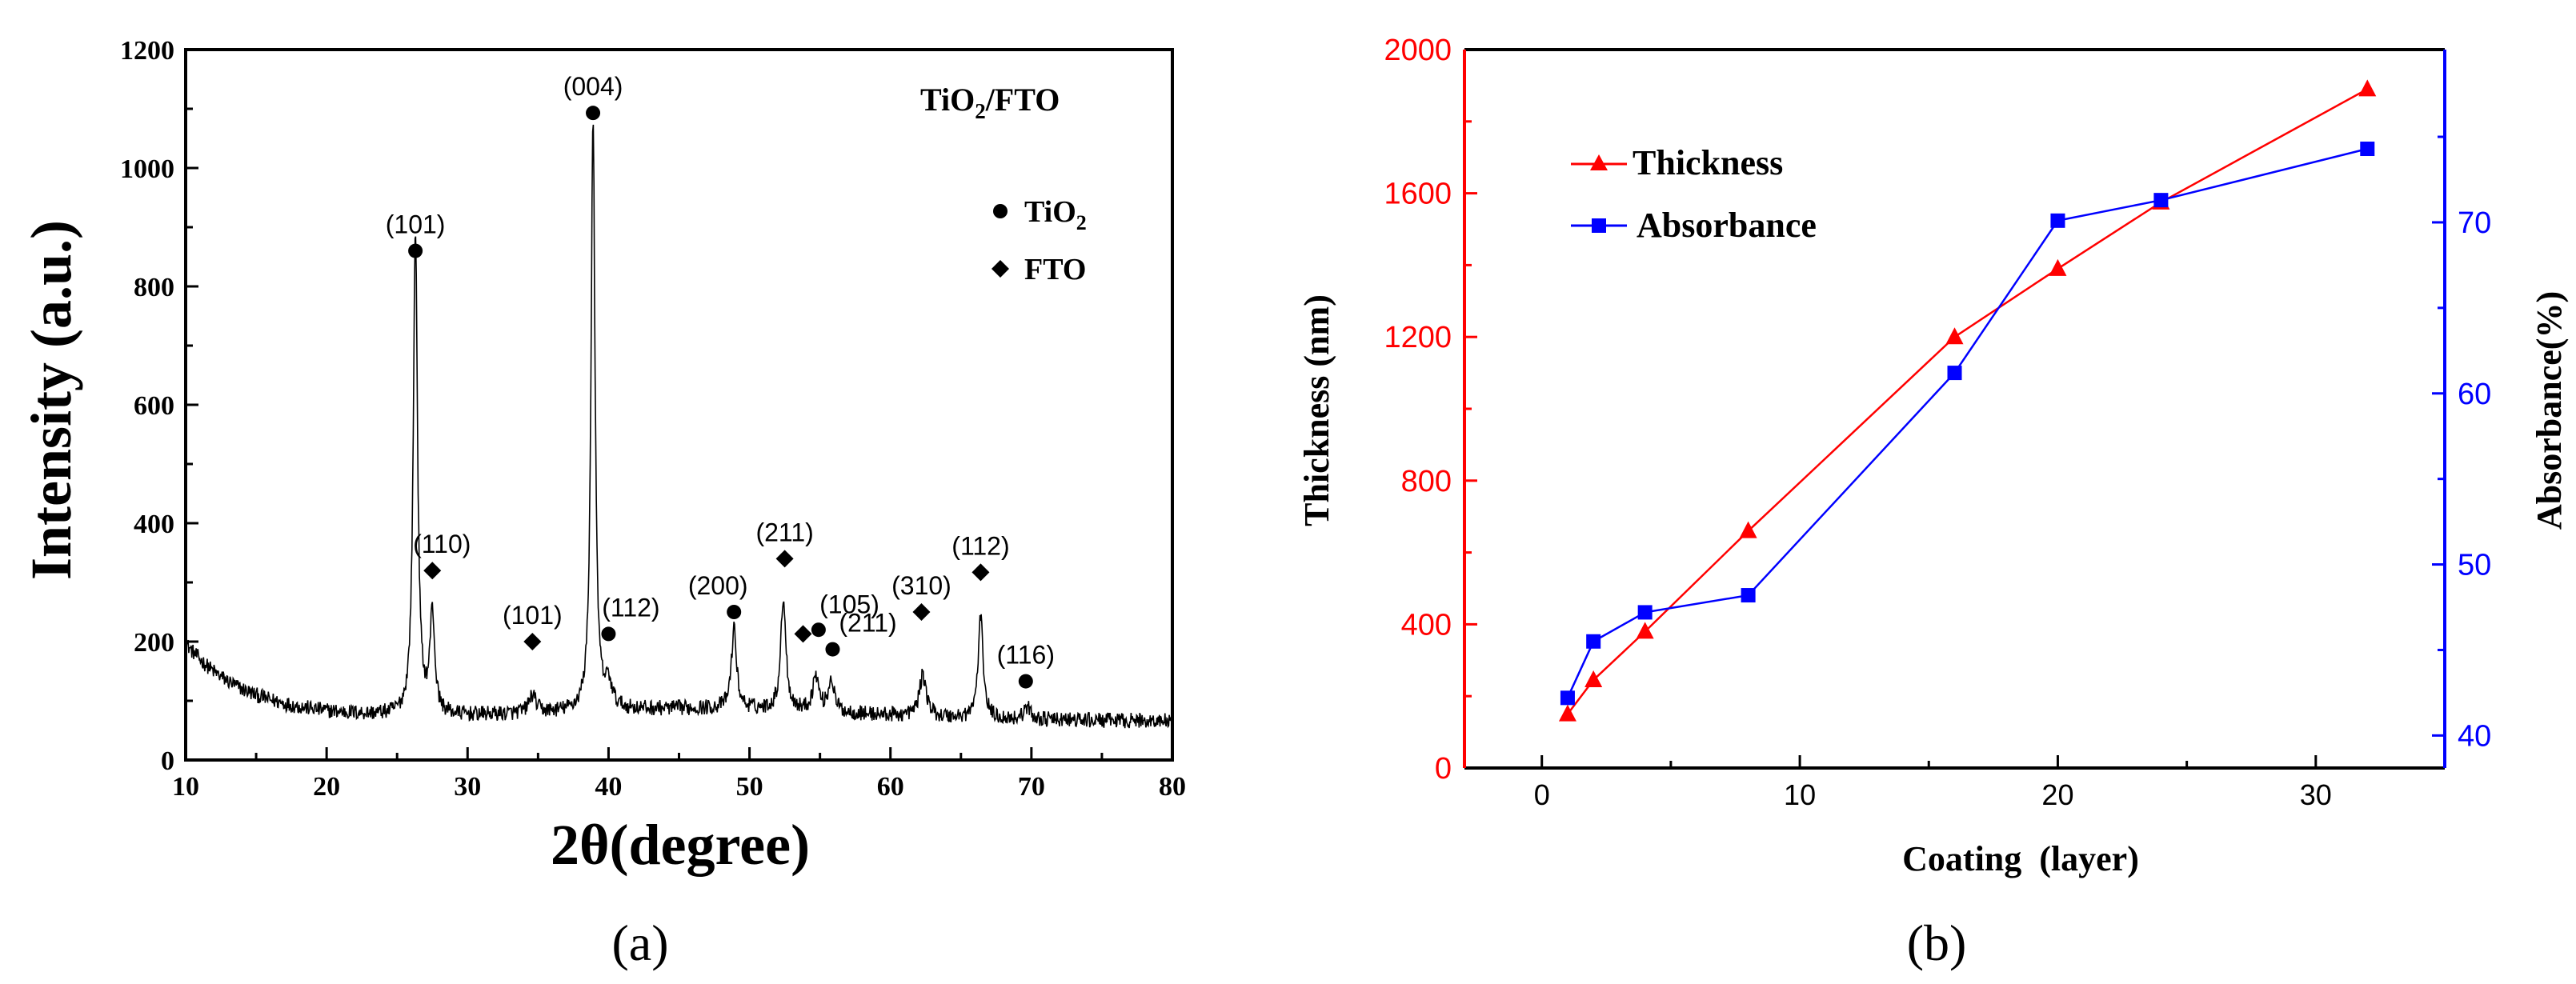 The height and width of the screenshot is (984, 2576). Describe the element at coordinates (2316, 794) in the screenshot. I see `coating-x-tick-label: 30` at that location.